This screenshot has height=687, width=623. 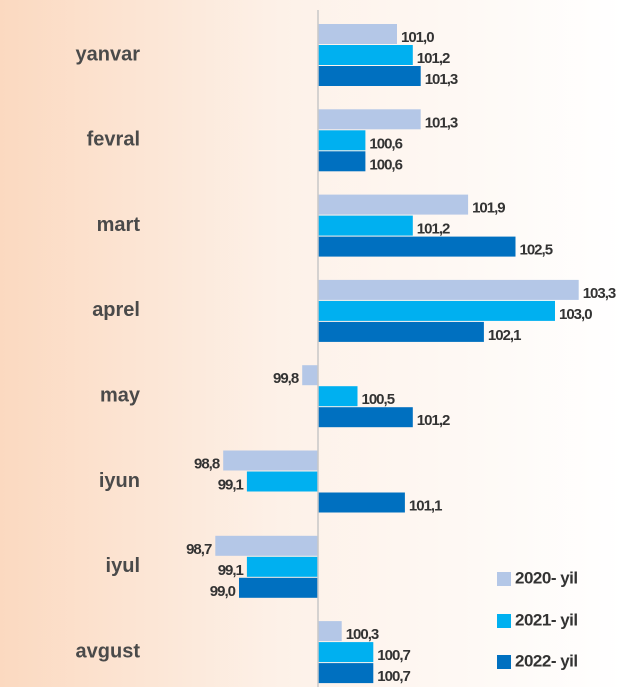 What do you see at coordinates (546, 660) in the screenshot?
I see `legend-label: 2022- yil` at bounding box center [546, 660].